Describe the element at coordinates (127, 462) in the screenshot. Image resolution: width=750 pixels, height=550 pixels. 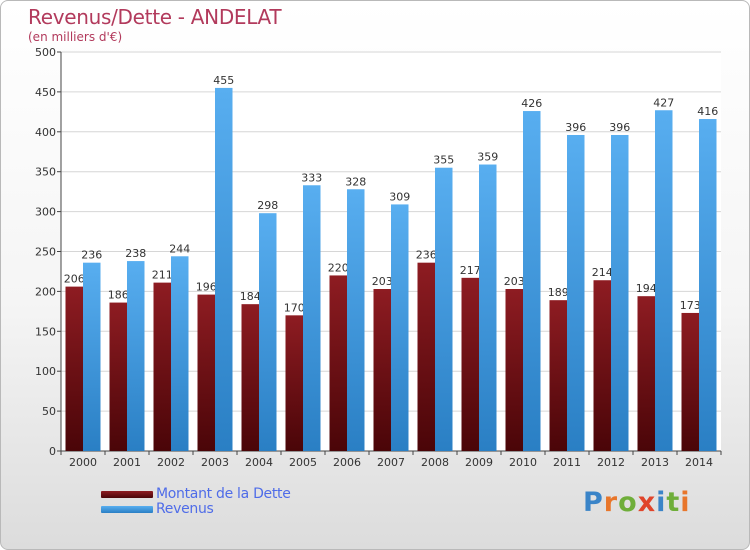
I see `x-tick-label: 2001` at that location.